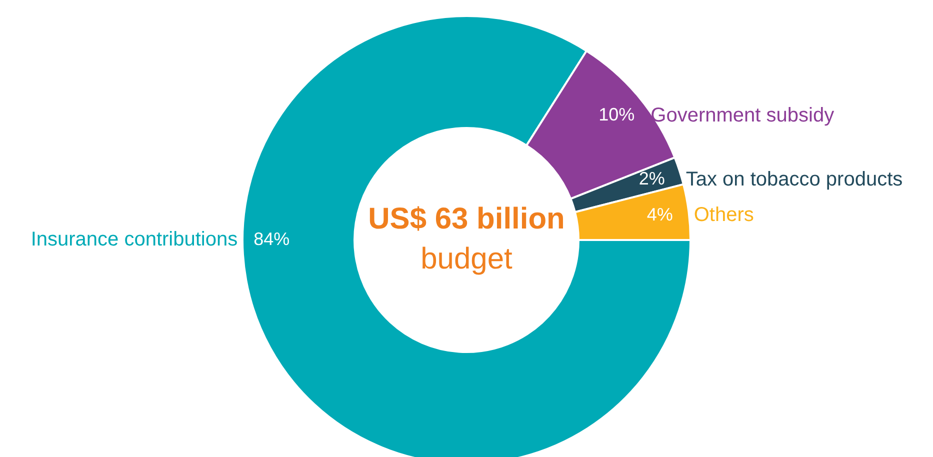 This screenshot has height=457, width=933. What do you see at coordinates (794, 179) in the screenshot?
I see `slice-label: Tax on tobacco products` at bounding box center [794, 179].